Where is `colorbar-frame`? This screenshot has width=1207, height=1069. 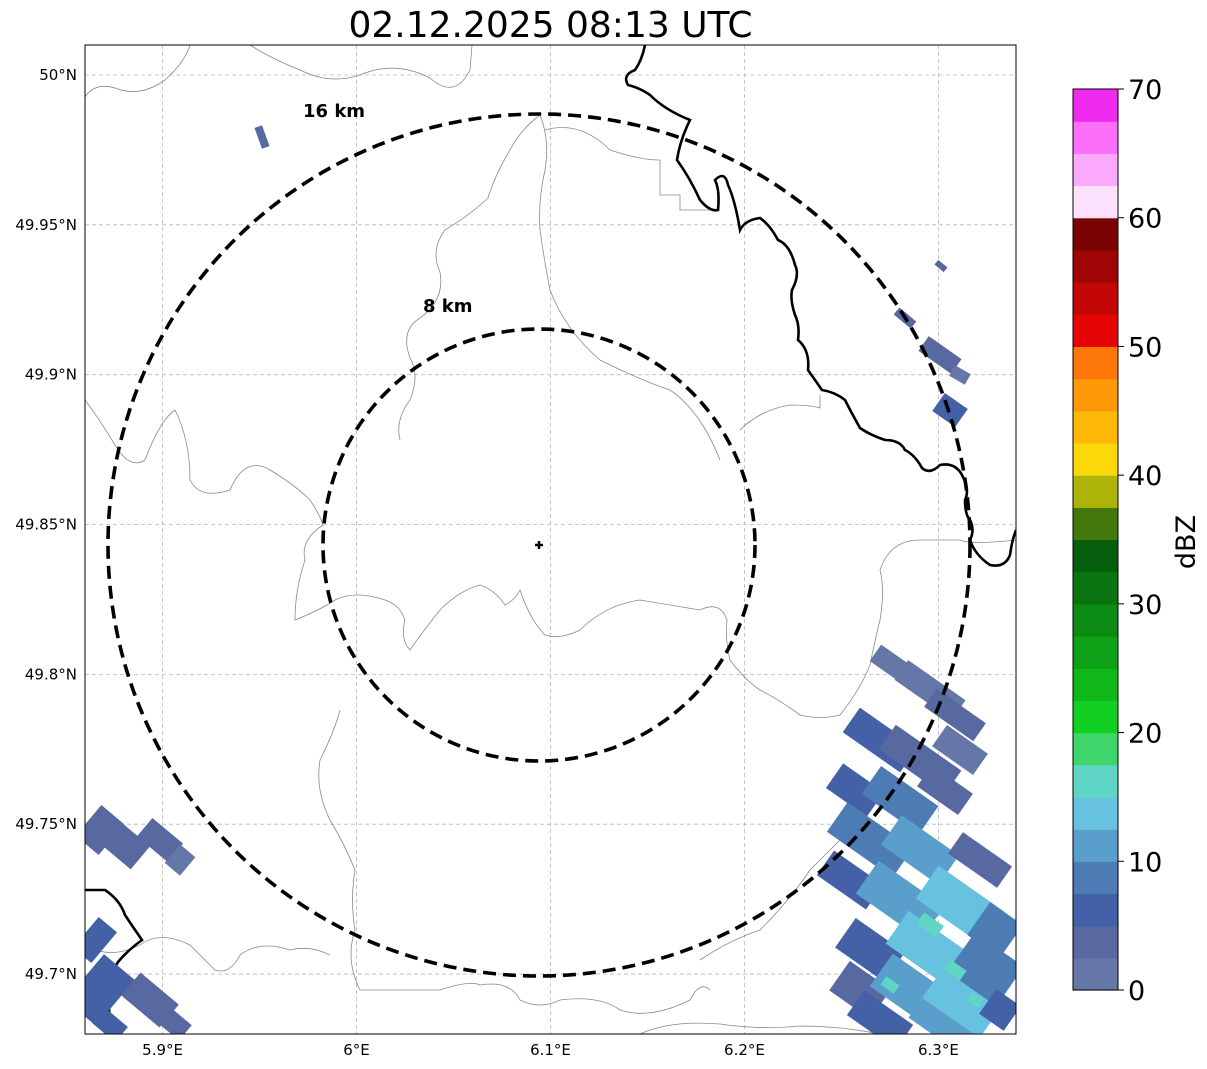
colorbar-frame is located at coordinates (1095, 539).